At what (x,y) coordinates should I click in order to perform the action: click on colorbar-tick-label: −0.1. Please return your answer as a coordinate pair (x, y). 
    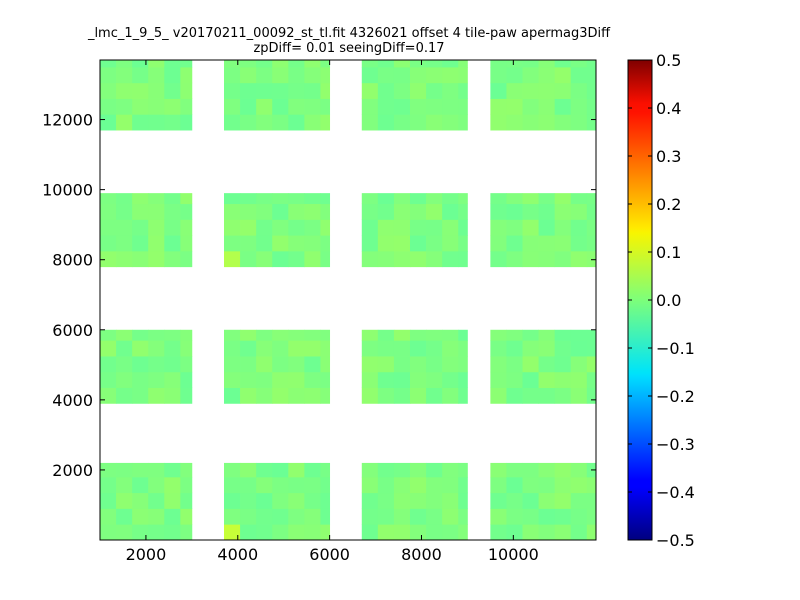
    Looking at the image, I should click on (675, 348).